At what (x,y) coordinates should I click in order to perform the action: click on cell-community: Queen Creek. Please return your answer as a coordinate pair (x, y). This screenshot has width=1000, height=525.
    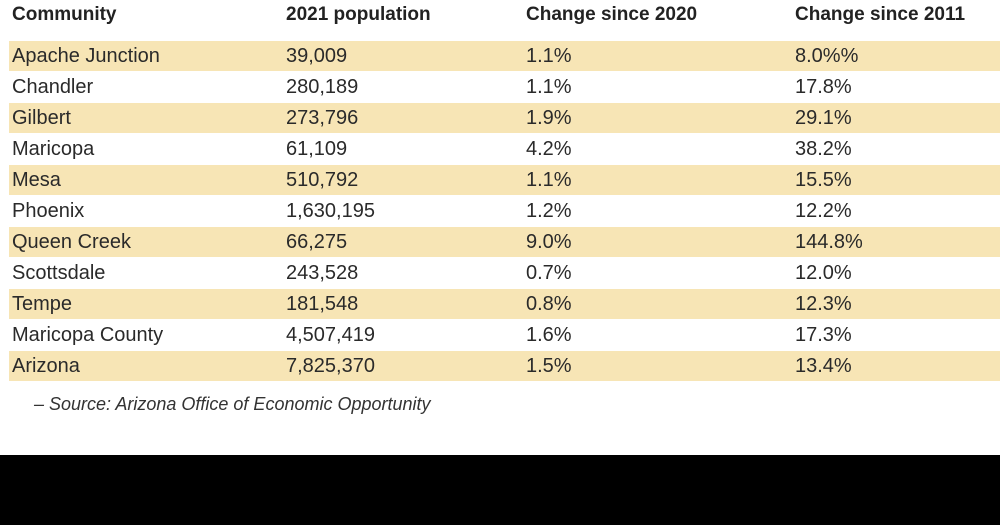
    Looking at the image, I should click on (71, 242).